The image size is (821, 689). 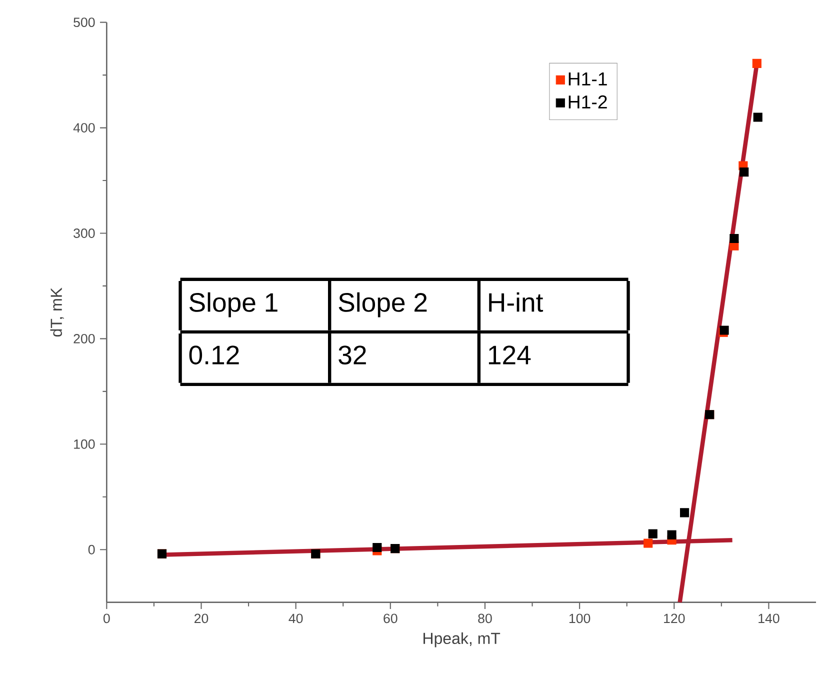 What do you see at coordinates (84, 233) in the screenshot?
I see `y-tick-label: 300` at bounding box center [84, 233].